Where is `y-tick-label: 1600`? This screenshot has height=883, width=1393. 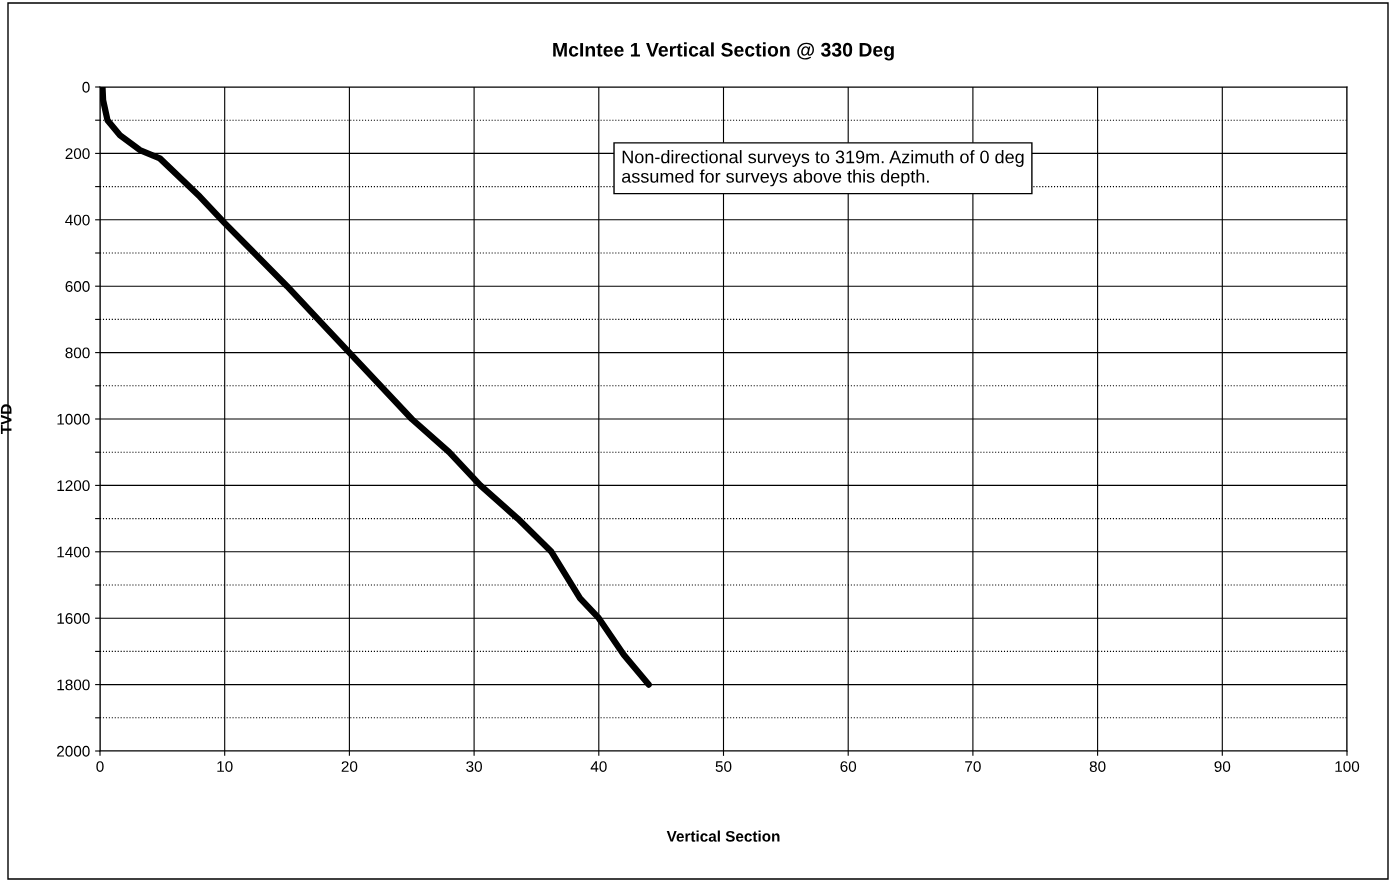 y-tick-label: 1600 is located at coordinates (73, 618).